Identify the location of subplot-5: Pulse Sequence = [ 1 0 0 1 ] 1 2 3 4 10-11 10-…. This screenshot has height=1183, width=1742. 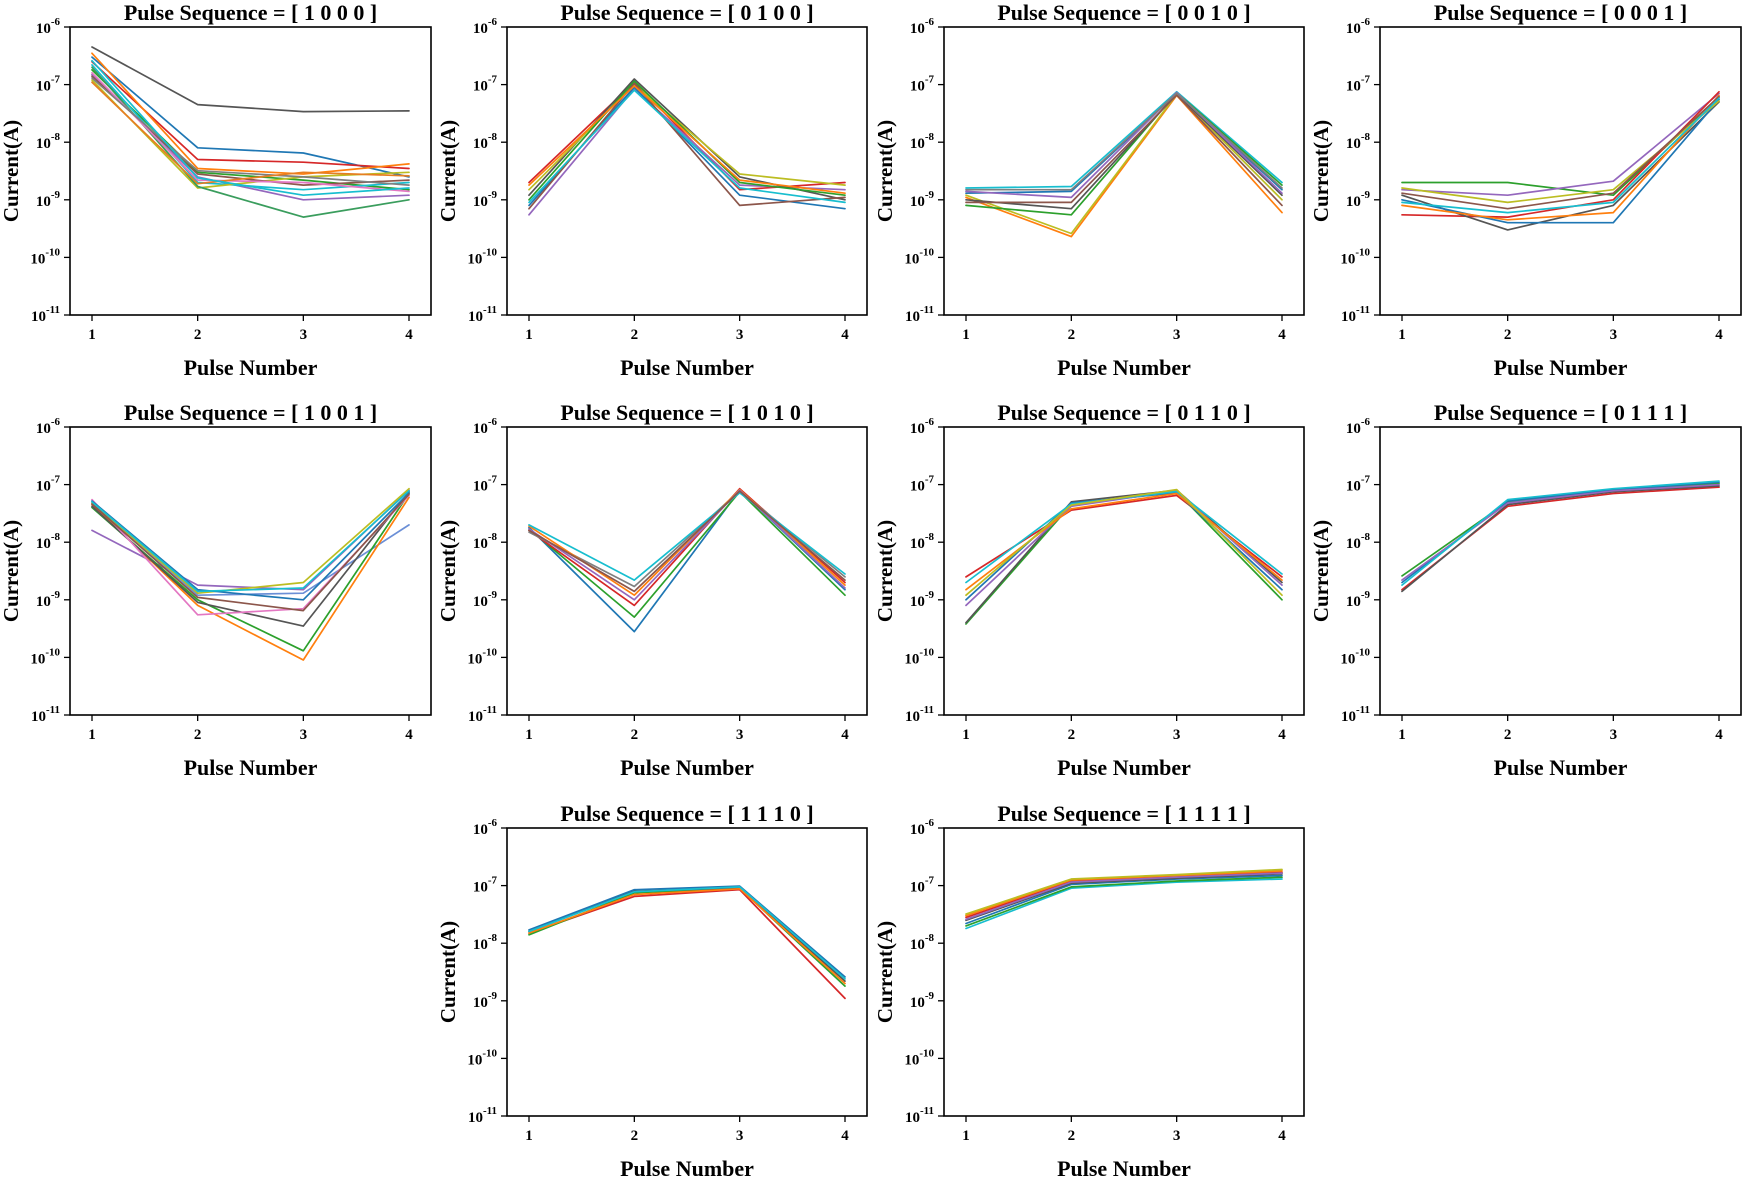
(216, 590).